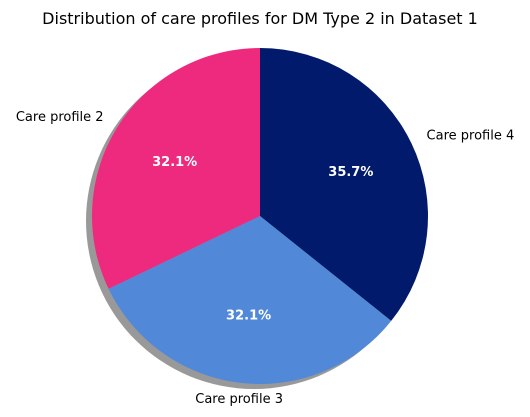 The image size is (530, 417). Describe the element at coordinates (60, 117) in the screenshot. I see `pie-category-label-care-profile-2: Care profile 2` at that location.